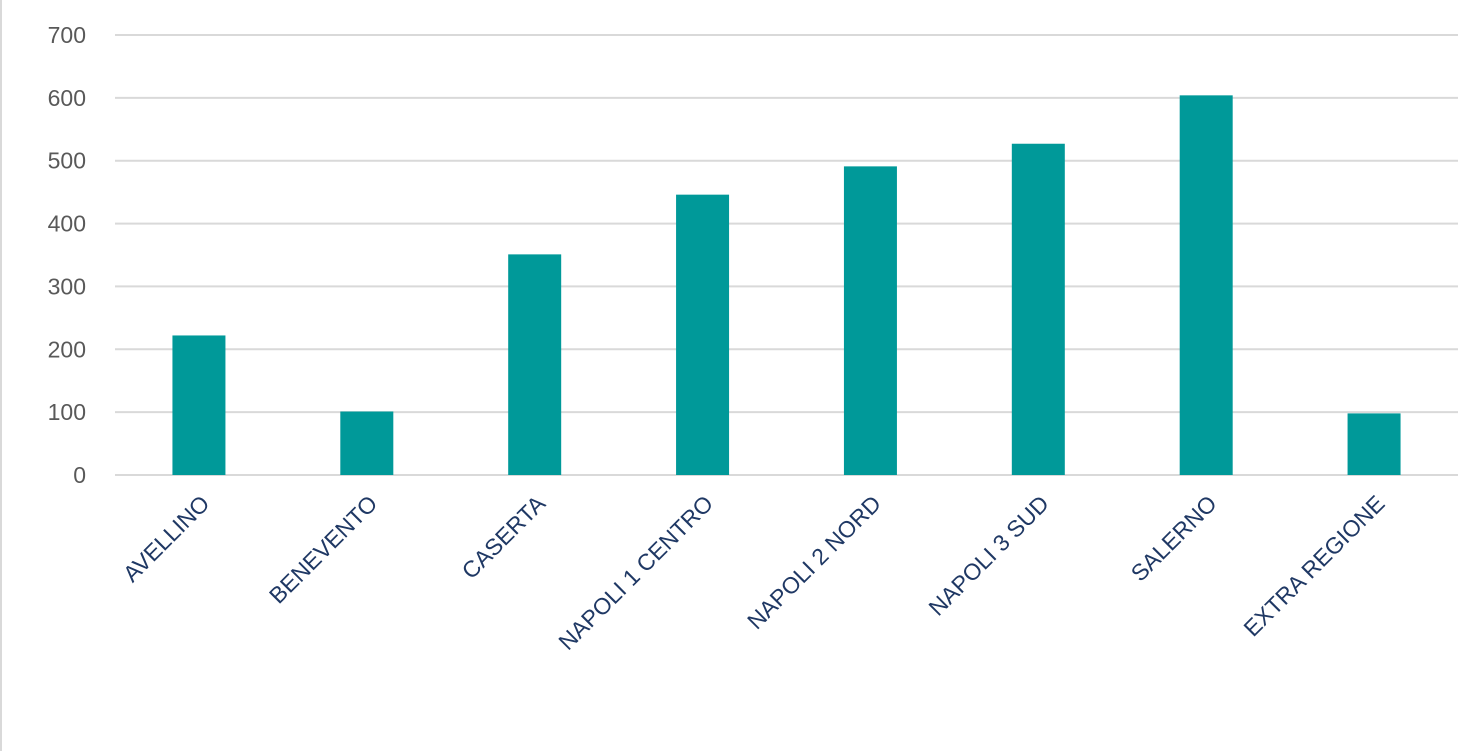 Image resolution: width=1460 pixels, height=751 pixels. I want to click on bar-extra-regione, so click(1374, 444).